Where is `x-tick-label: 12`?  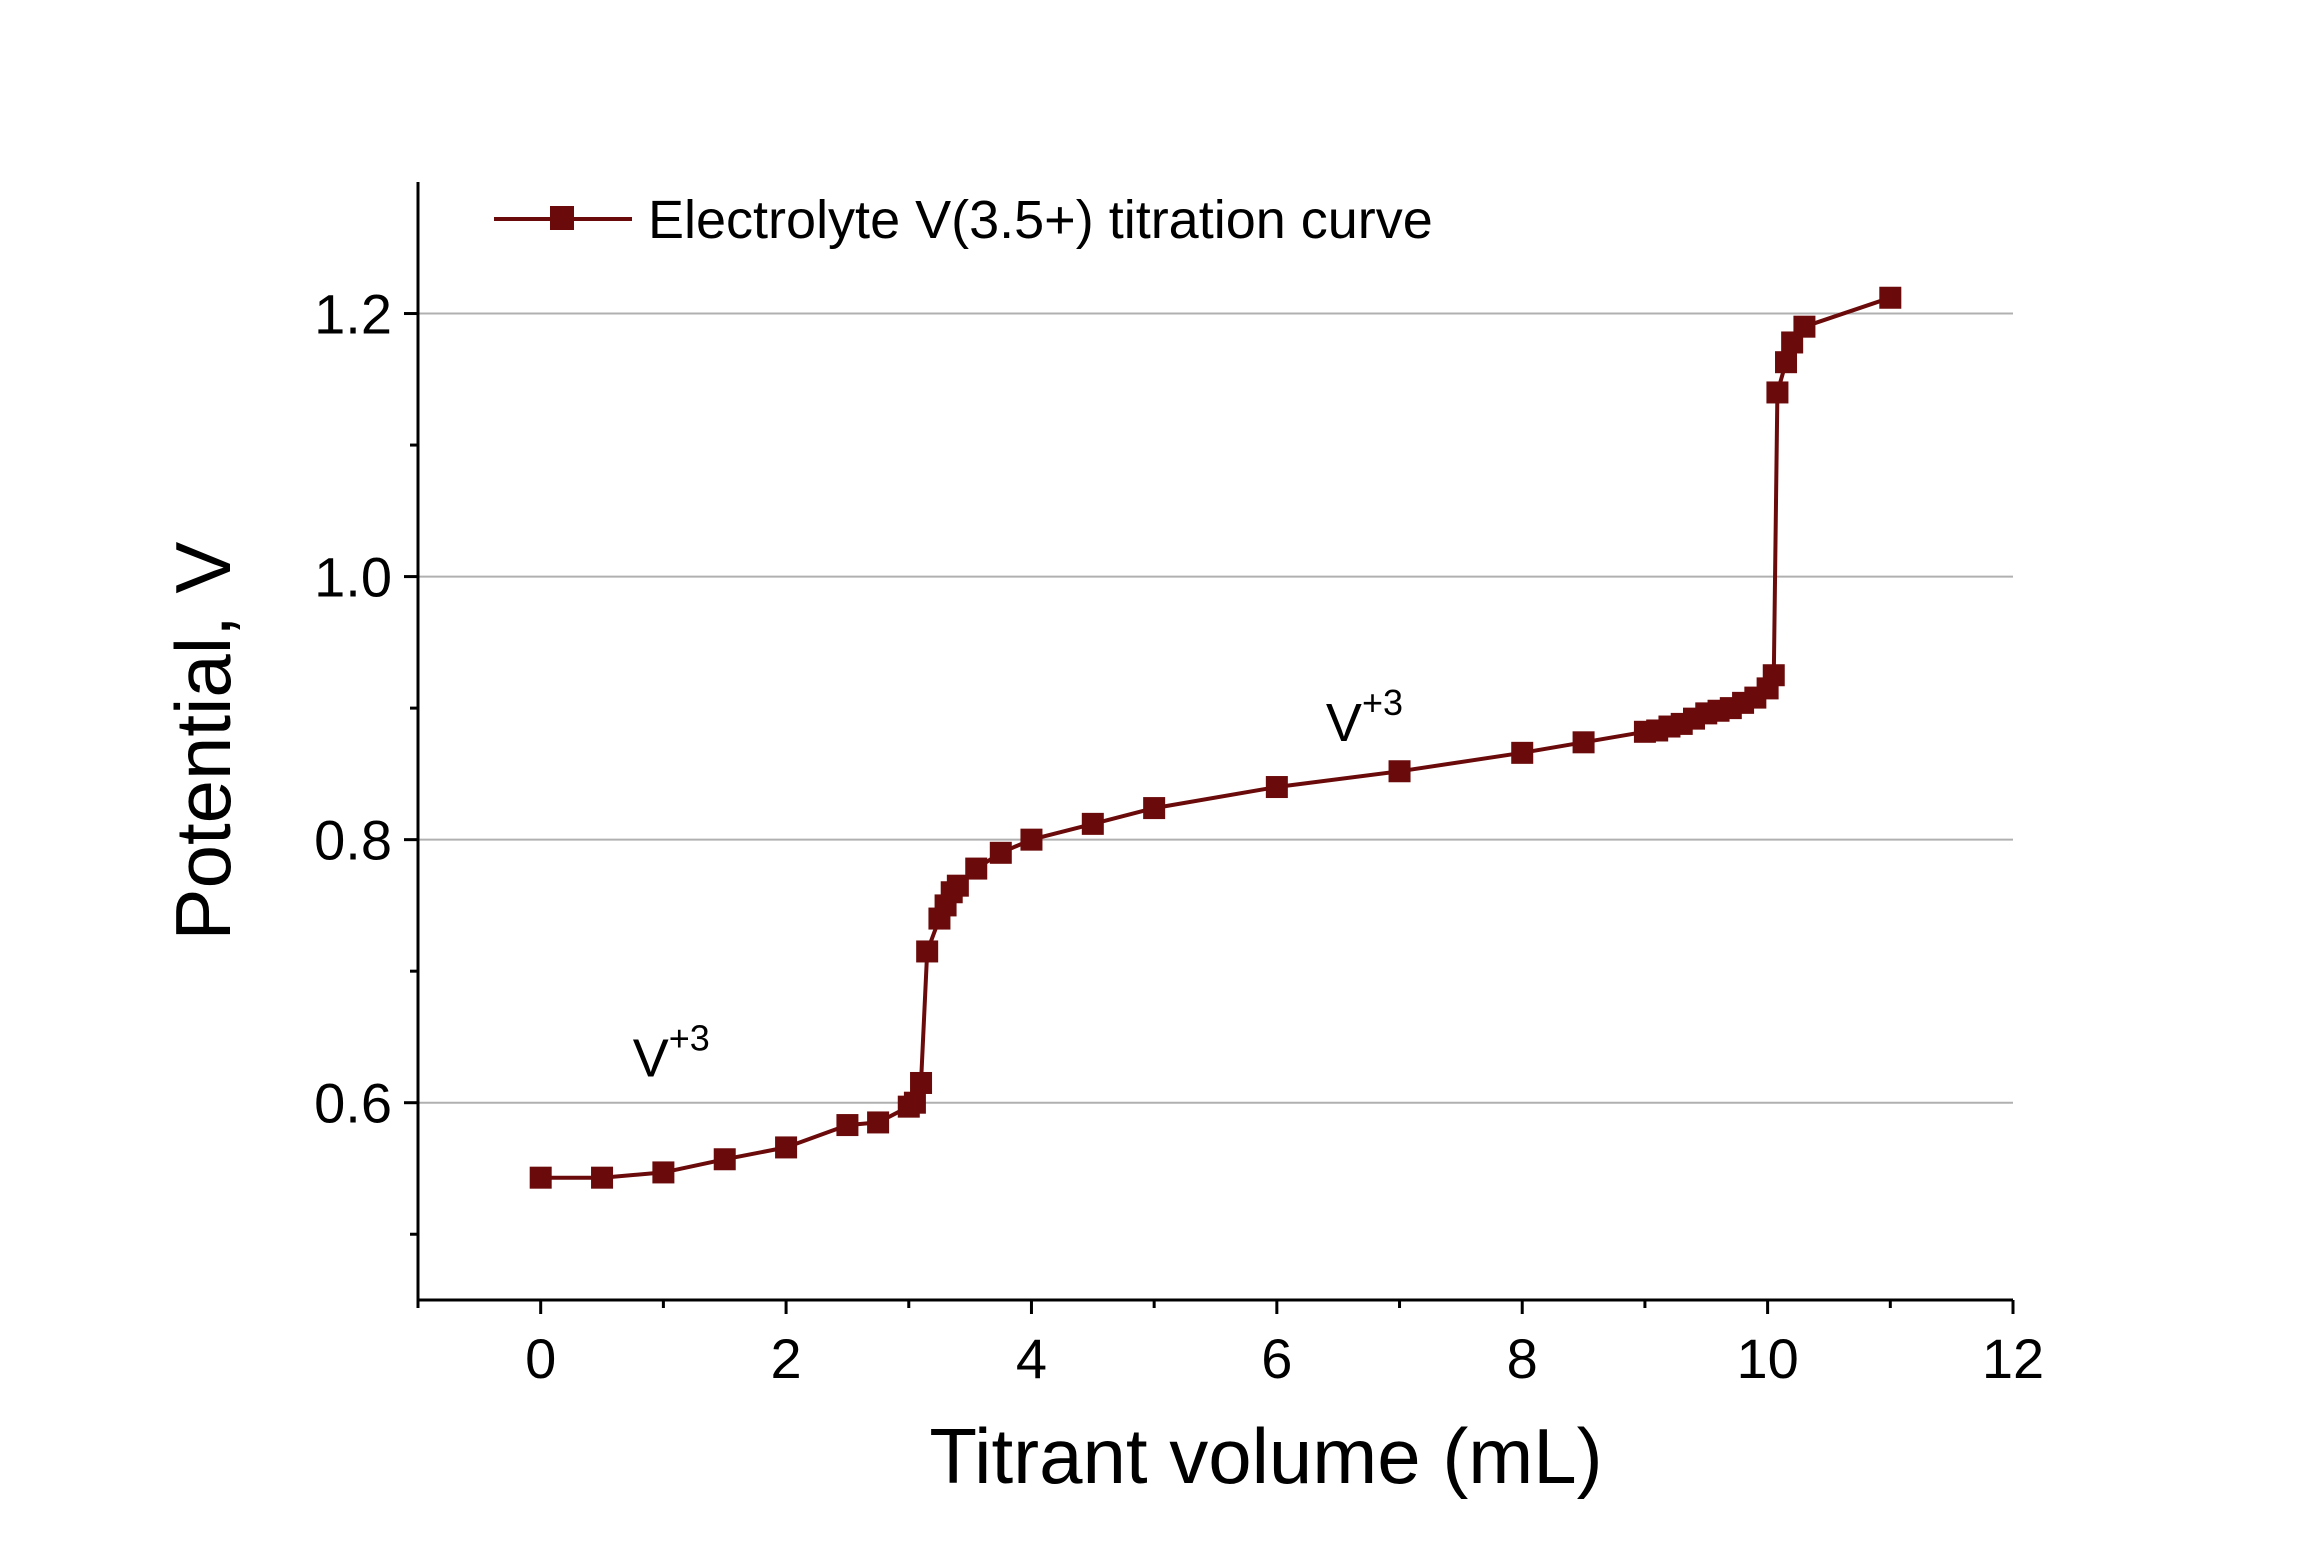
x-tick-label: 12 is located at coordinates (2013, 1358).